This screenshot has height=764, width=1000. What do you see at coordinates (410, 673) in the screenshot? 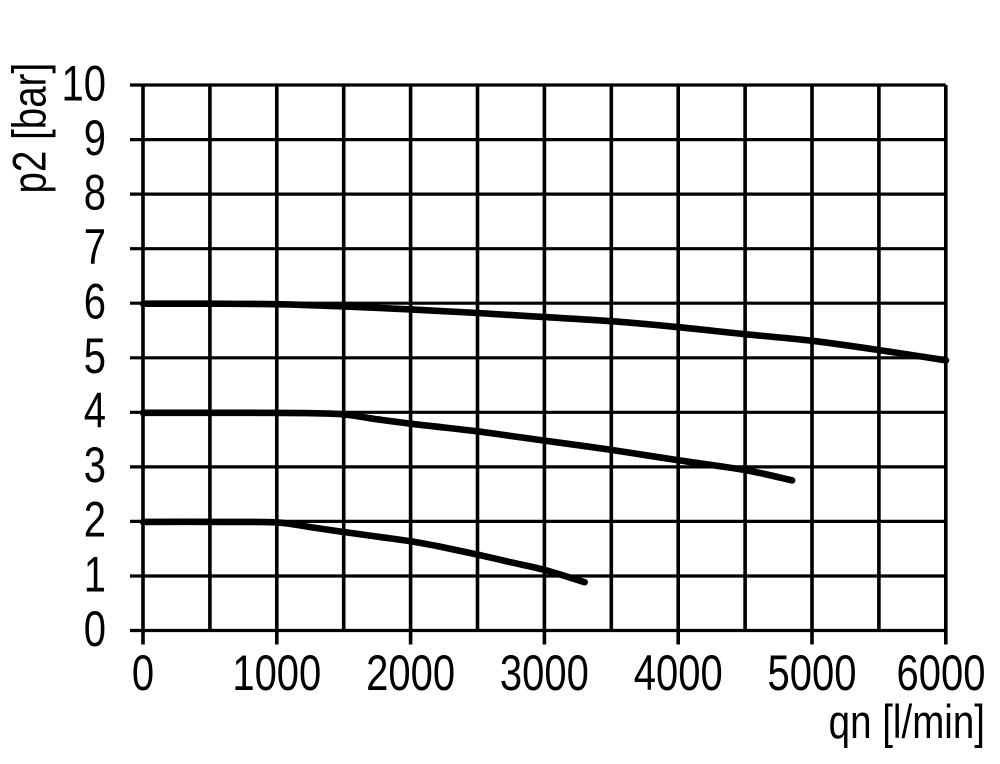
I see `svg-text: 2000` at bounding box center [410, 673].